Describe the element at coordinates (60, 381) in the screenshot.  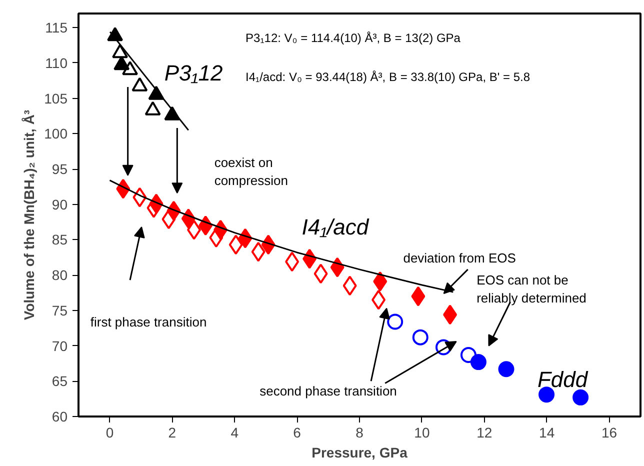
I see `y-tick-label: 65` at that location.